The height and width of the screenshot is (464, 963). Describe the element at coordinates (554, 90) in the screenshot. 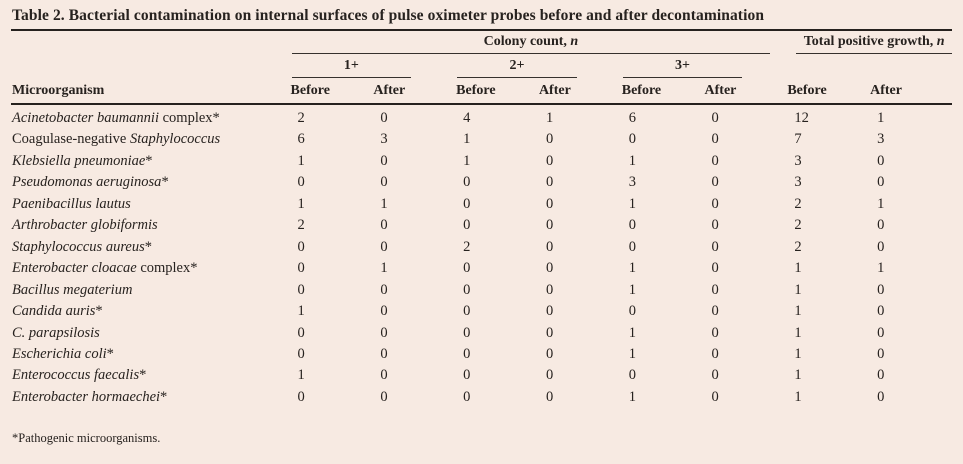

I see `after-column-header-2plus: After` at that location.